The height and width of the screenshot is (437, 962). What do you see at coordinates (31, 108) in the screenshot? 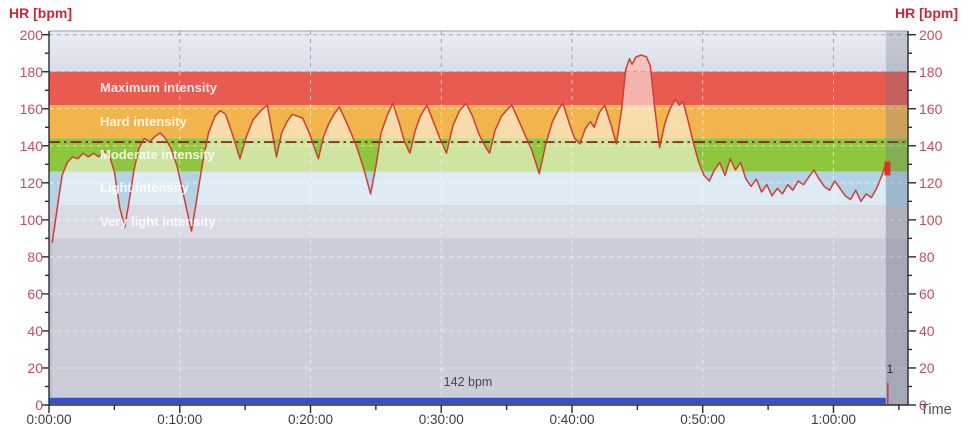
I see `y-axis-label-left: 160` at bounding box center [31, 108].